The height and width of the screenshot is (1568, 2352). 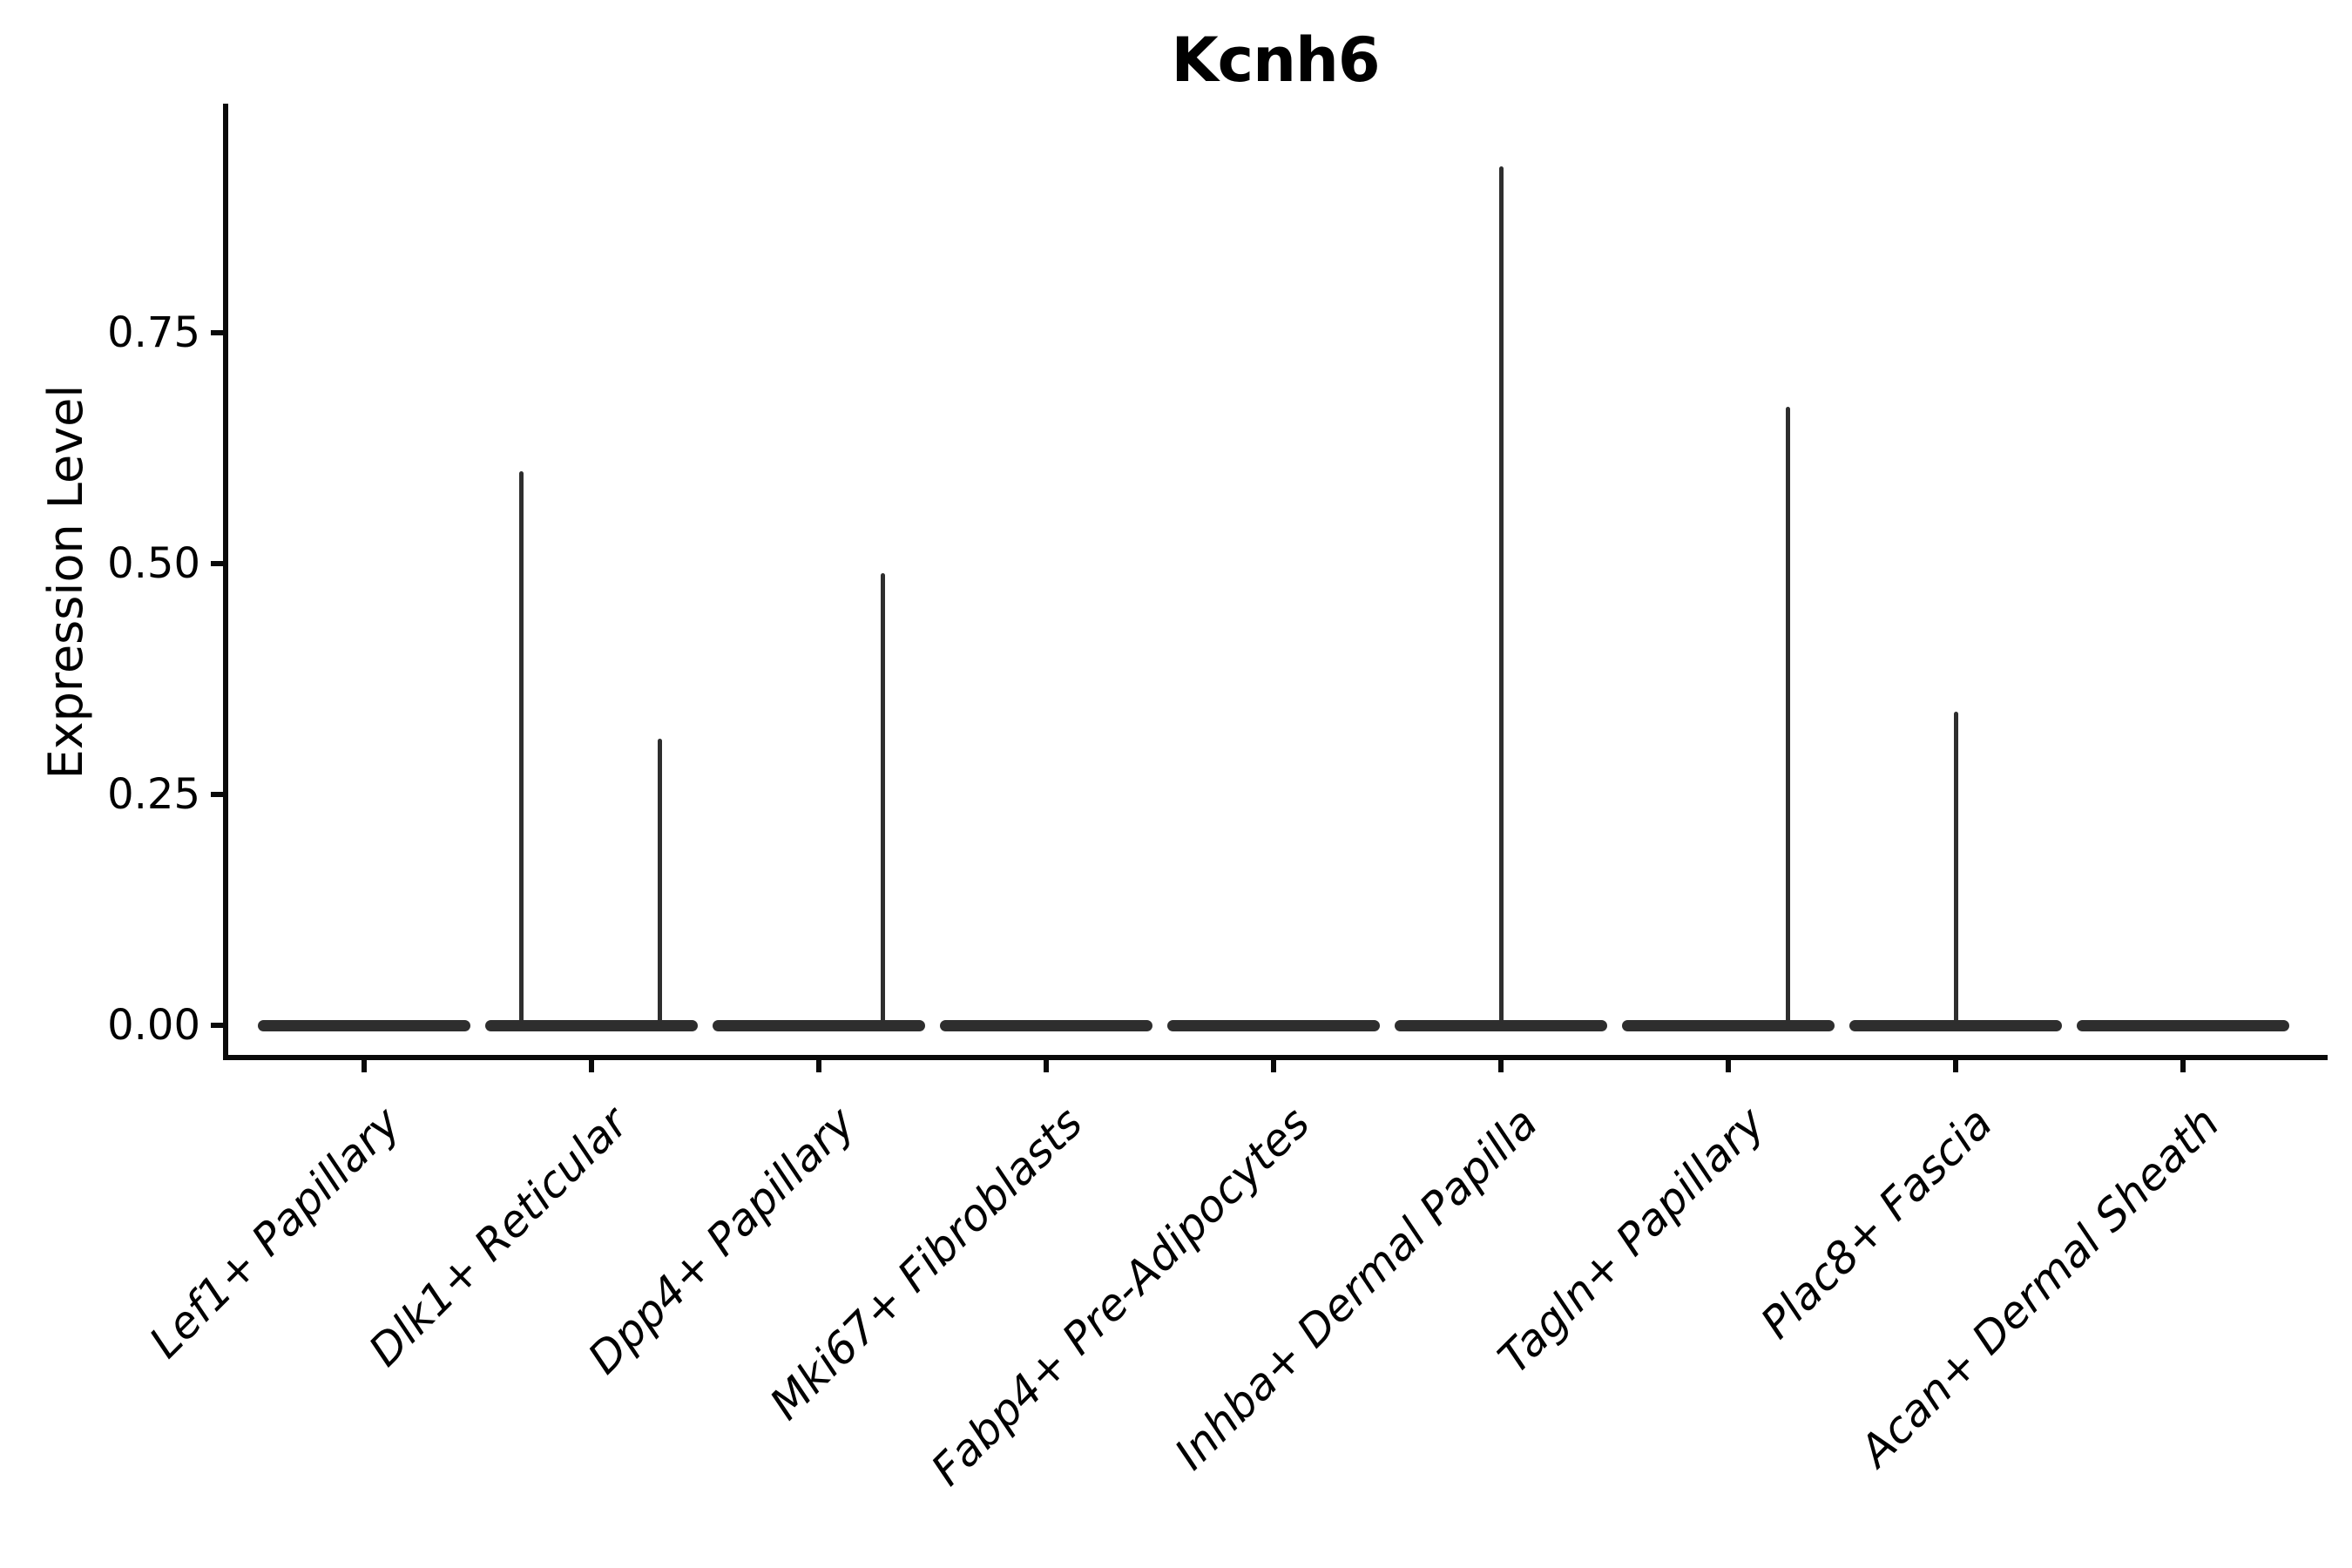 I want to click on x-category-label: Lef1+ Papillary, so click(x=274, y=1233).